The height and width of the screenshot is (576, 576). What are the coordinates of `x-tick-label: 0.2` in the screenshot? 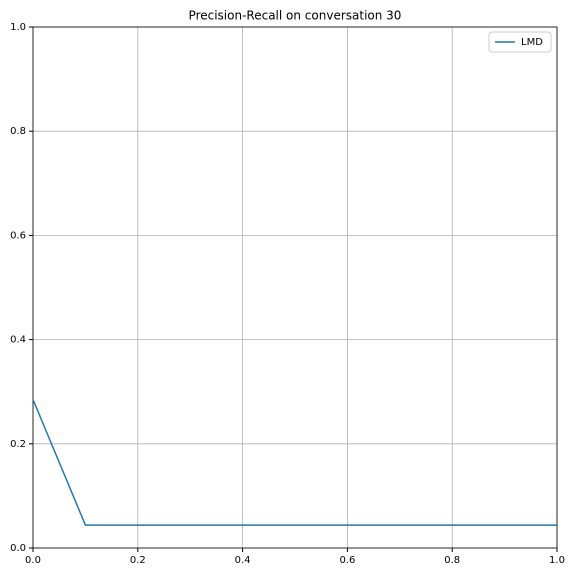 It's located at (138, 560).